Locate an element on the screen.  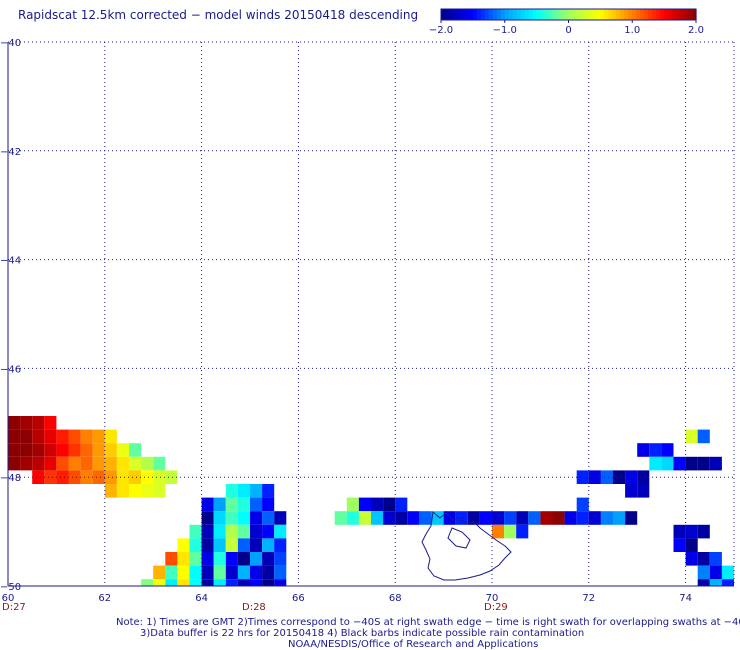
y-tick-label: −42 is located at coordinates (10, 152).